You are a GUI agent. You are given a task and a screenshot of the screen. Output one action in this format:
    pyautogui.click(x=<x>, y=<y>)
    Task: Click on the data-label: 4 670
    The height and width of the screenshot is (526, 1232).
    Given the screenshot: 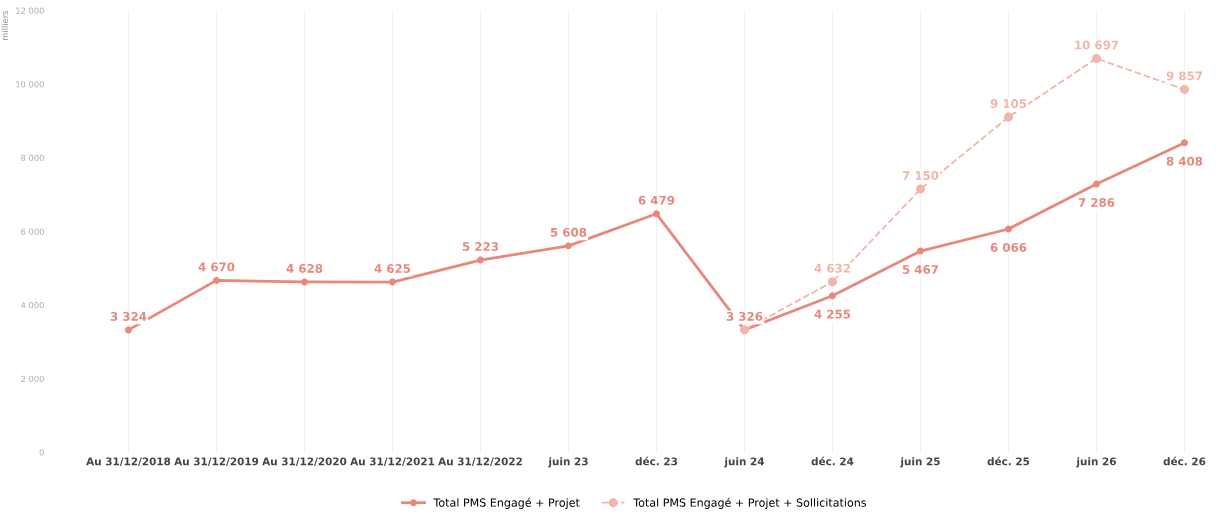 What is the action you would take?
    pyautogui.click(x=216, y=267)
    